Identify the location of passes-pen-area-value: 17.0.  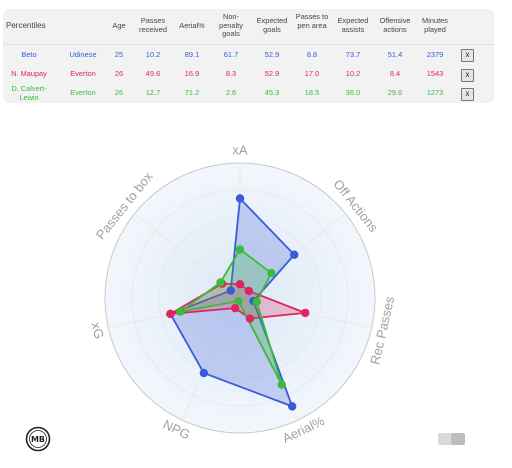
(312, 73).